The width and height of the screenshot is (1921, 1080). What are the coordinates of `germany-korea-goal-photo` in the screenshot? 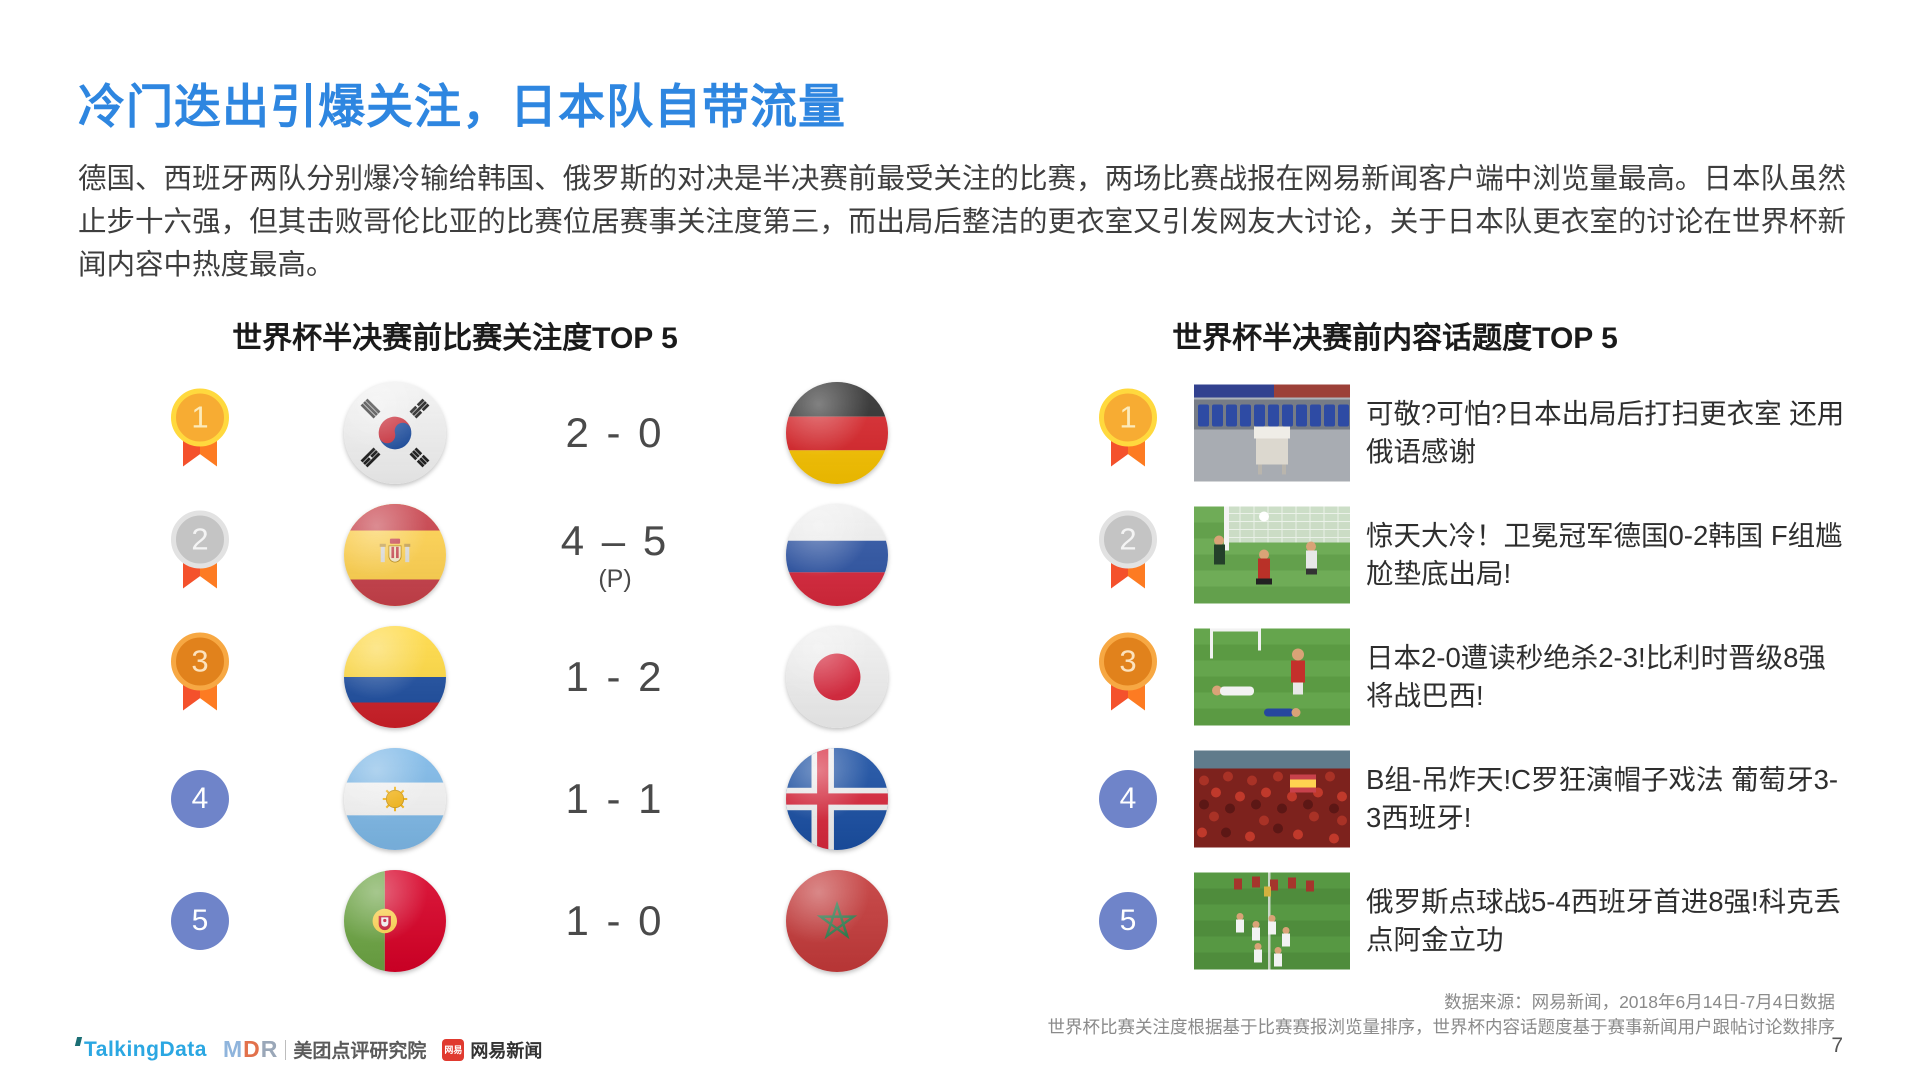 It's located at (1272, 555).